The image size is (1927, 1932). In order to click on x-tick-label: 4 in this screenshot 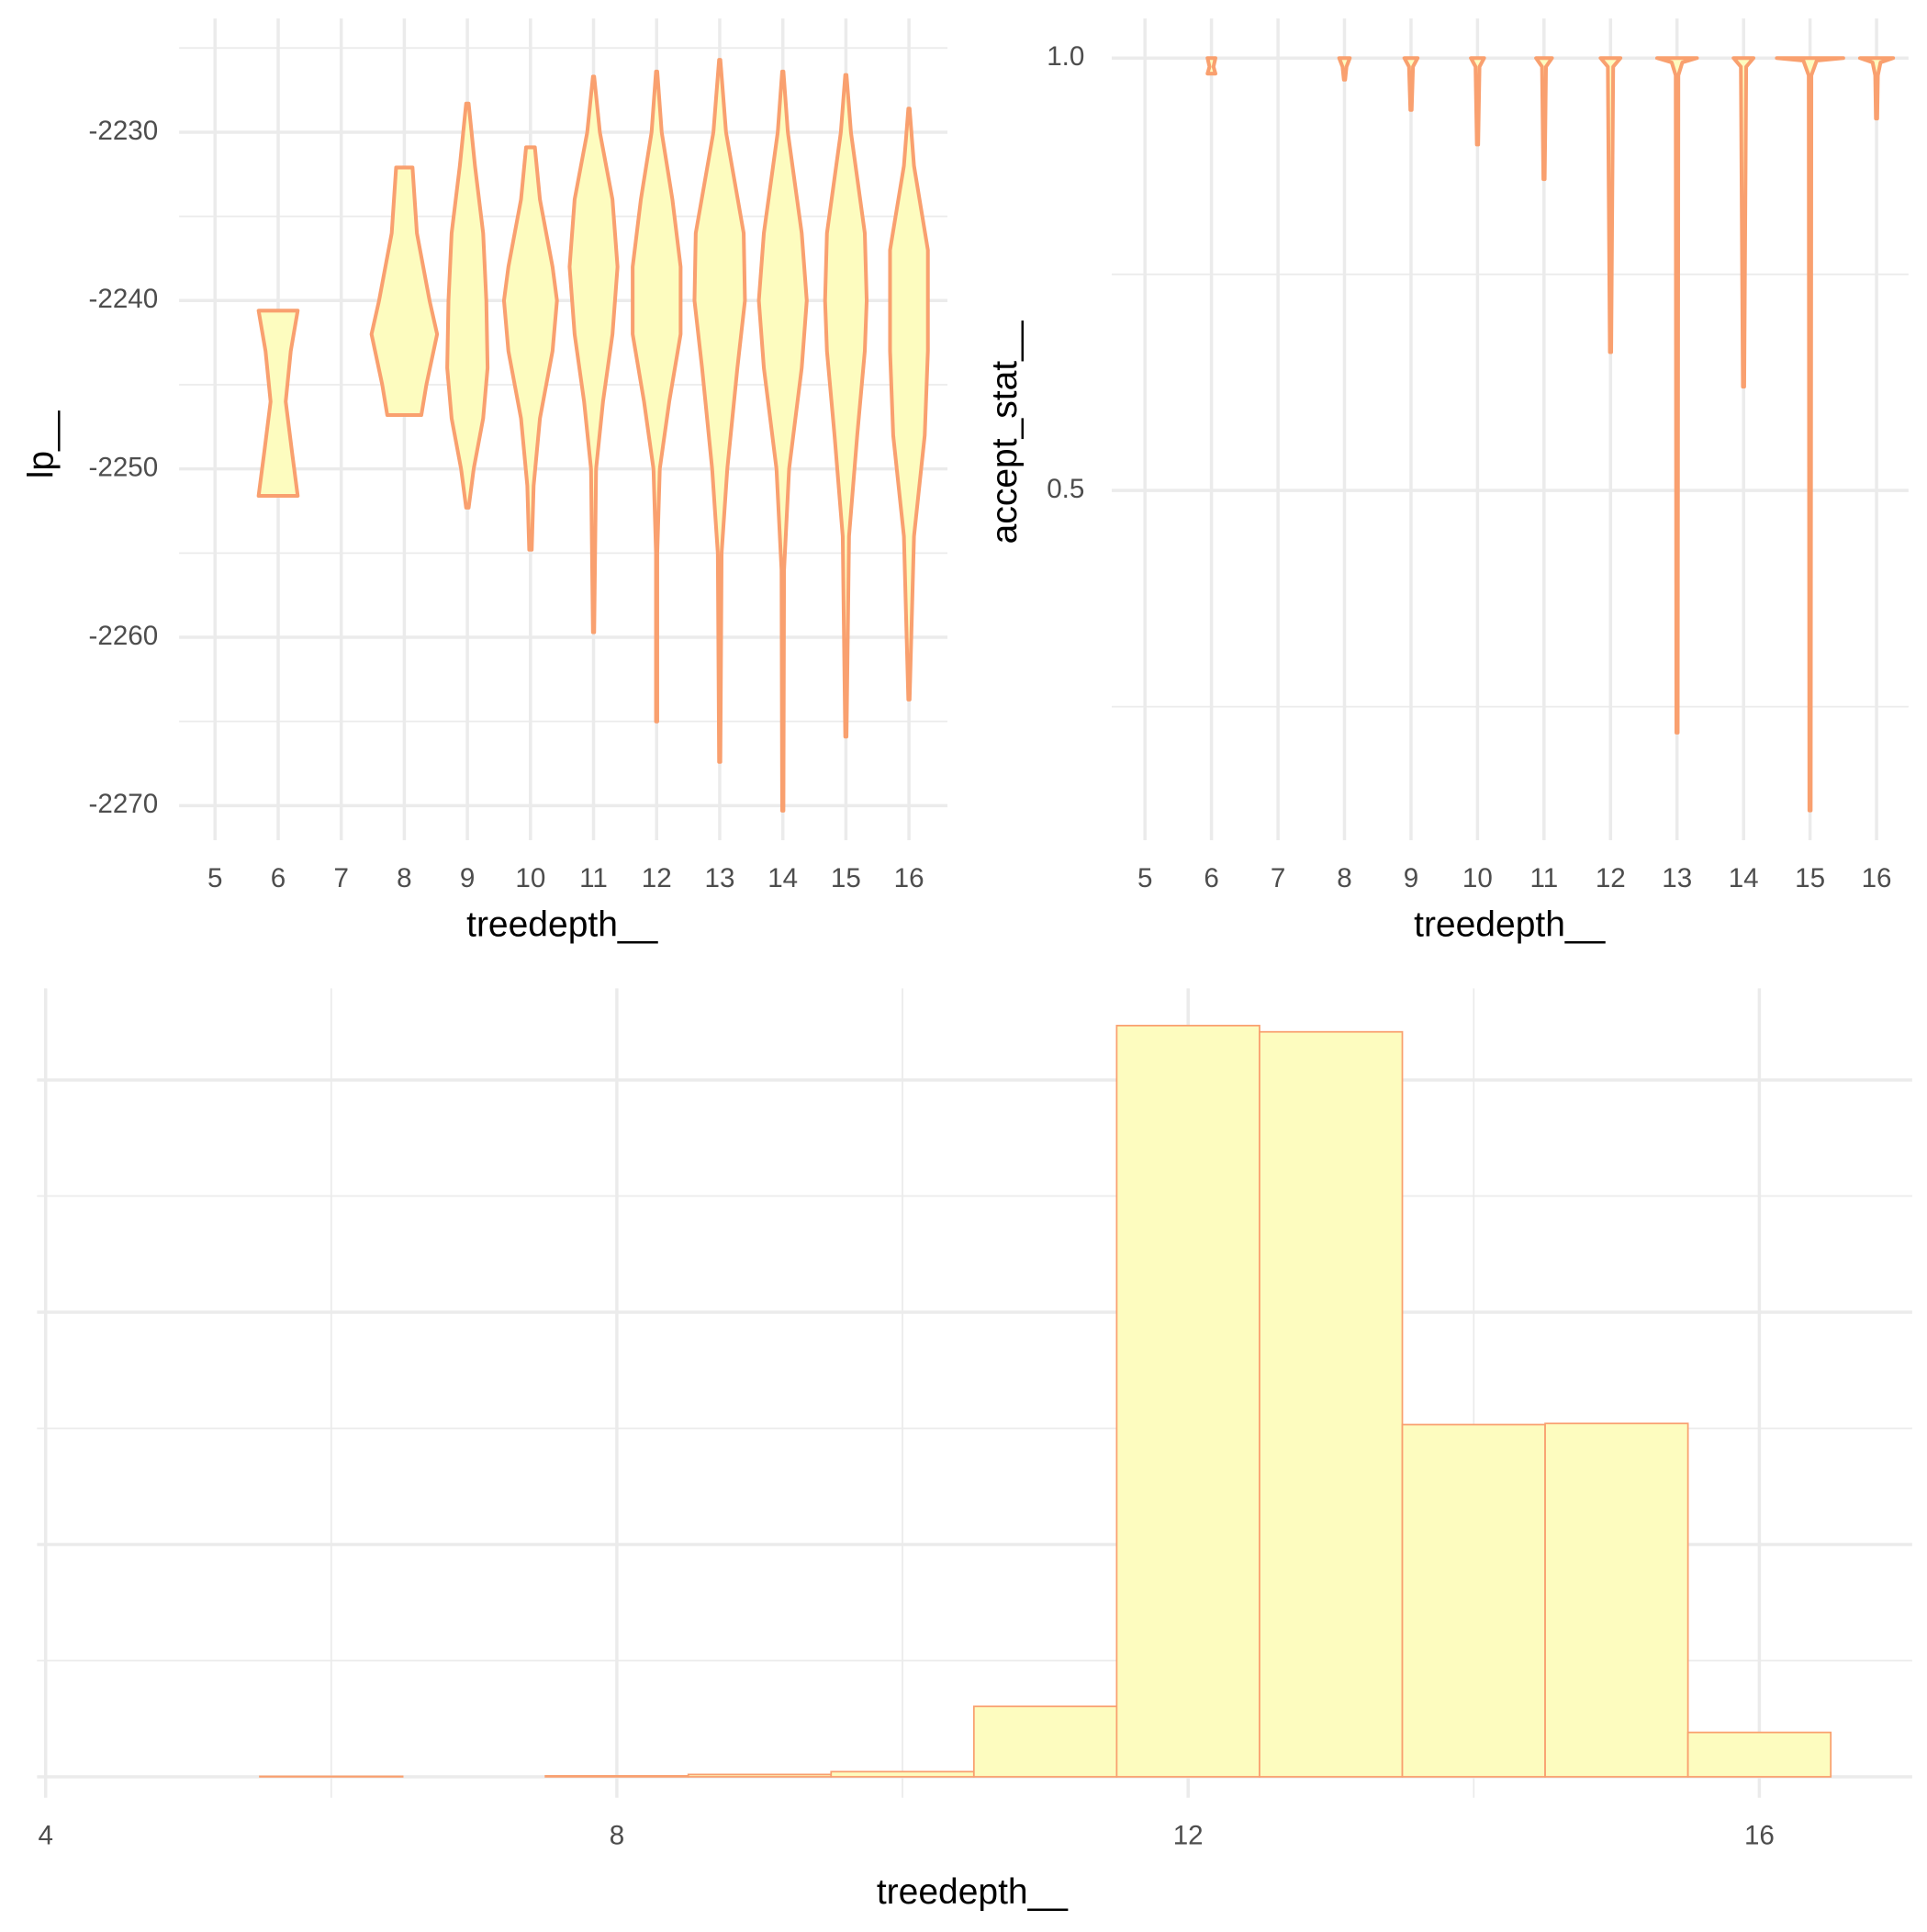, I will do `click(45, 1836)`.